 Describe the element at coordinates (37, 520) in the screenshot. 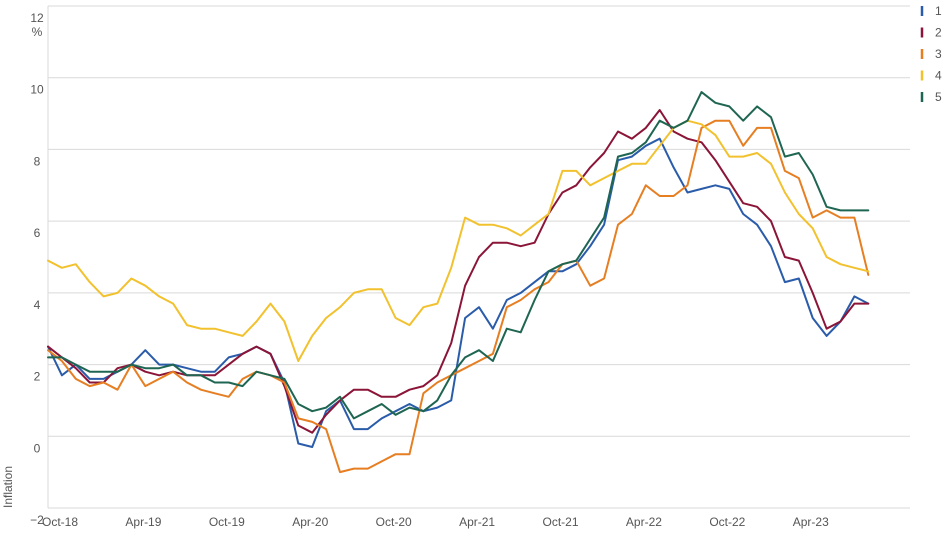

I see `y-tick-label: −2` at that location.